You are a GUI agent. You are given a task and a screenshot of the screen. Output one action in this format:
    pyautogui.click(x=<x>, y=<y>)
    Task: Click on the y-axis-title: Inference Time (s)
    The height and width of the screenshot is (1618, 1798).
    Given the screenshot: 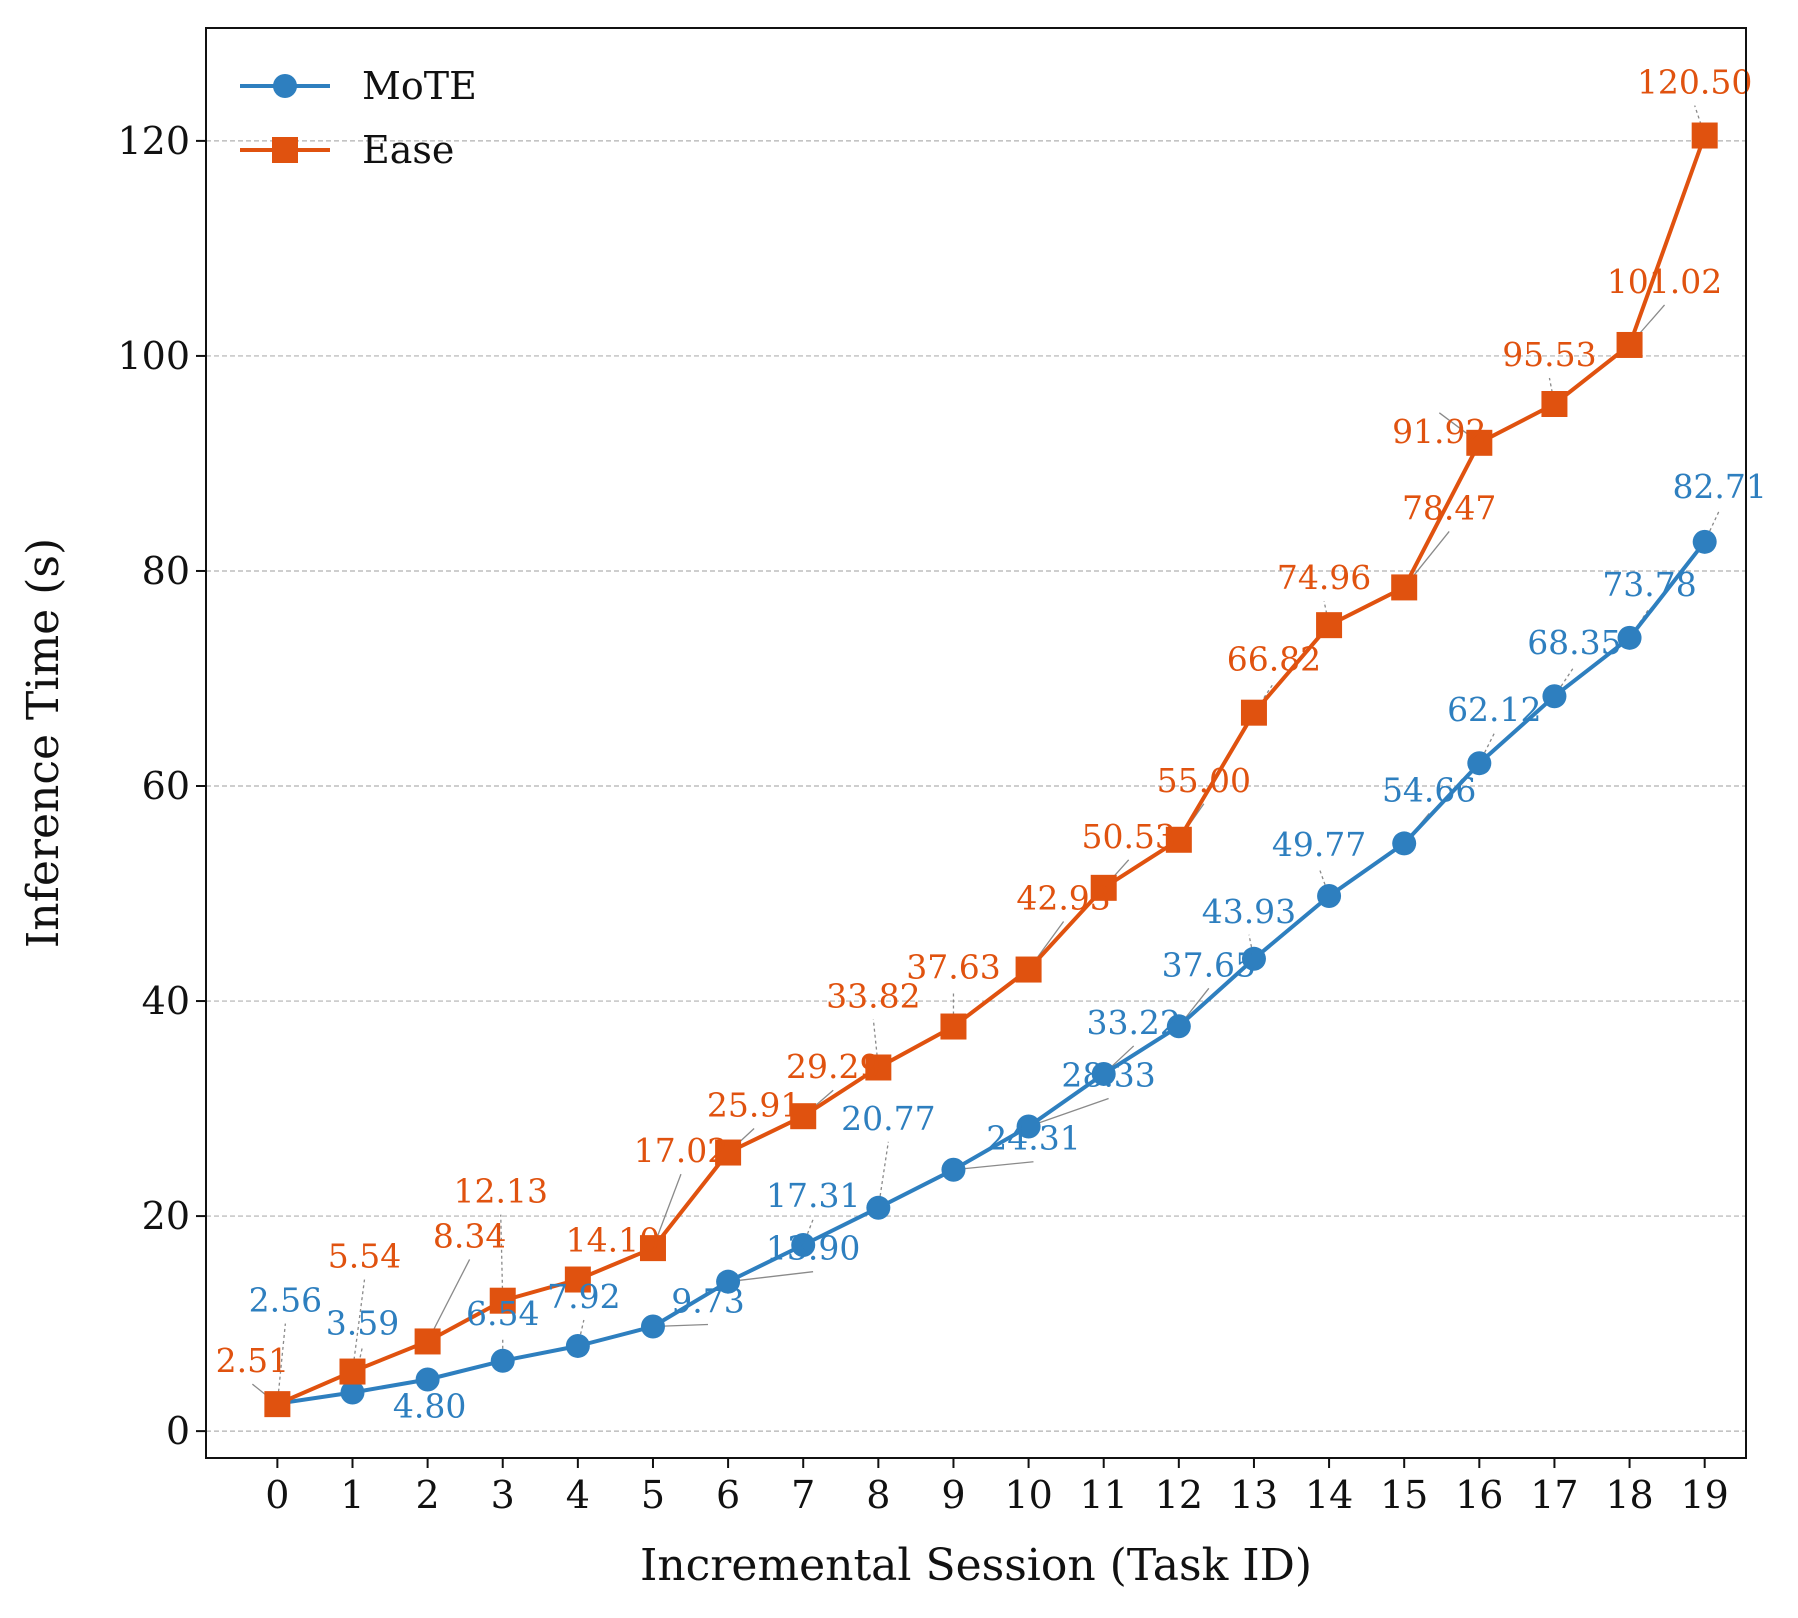 What is the action you would take?
    pyautogui.click(x=43, y=743)
    